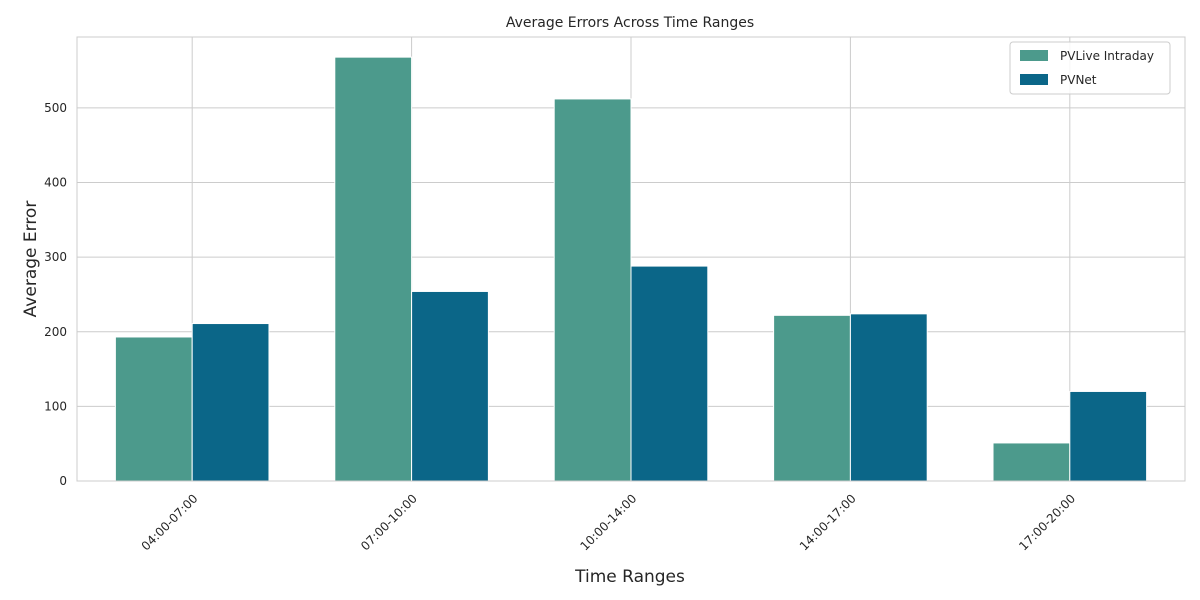 The image size is (1200, 600). Describe the element at coordinates (55, 108) in the screenshot. I see `y-tick-label: 500` at that location.